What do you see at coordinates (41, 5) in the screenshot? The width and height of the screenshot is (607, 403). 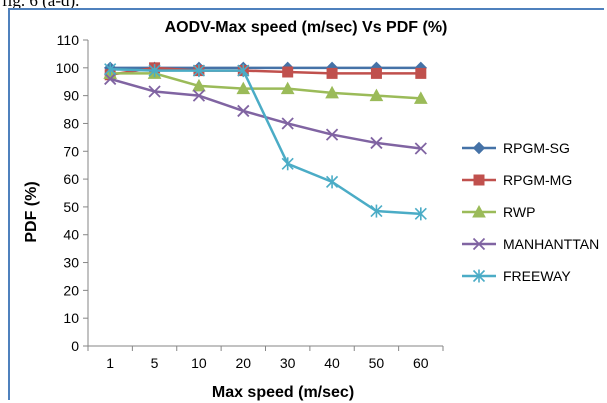 I see `caption-fragment: fig. 6 (a-d).` at bounding box center [41, 5].